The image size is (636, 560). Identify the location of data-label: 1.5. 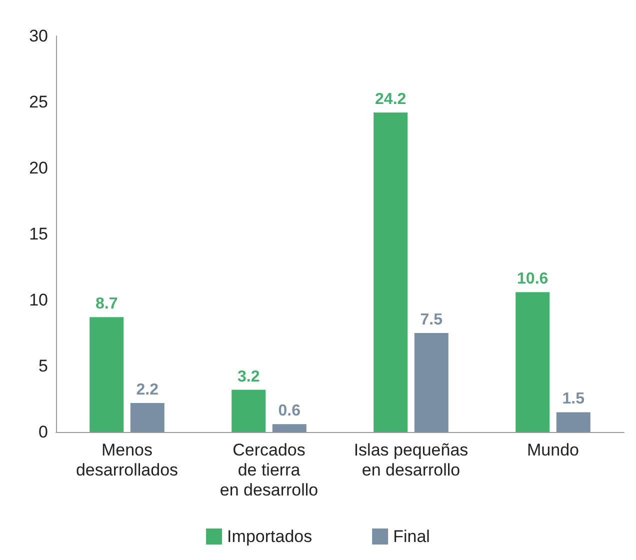
(573, 399).